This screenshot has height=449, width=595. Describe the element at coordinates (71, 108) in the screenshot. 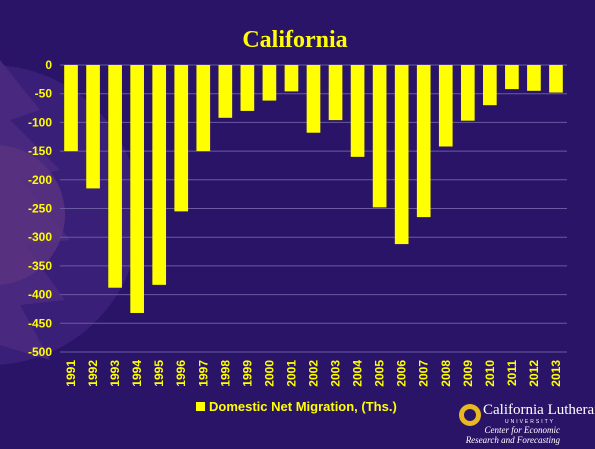

I see `bar-1991` at that location.